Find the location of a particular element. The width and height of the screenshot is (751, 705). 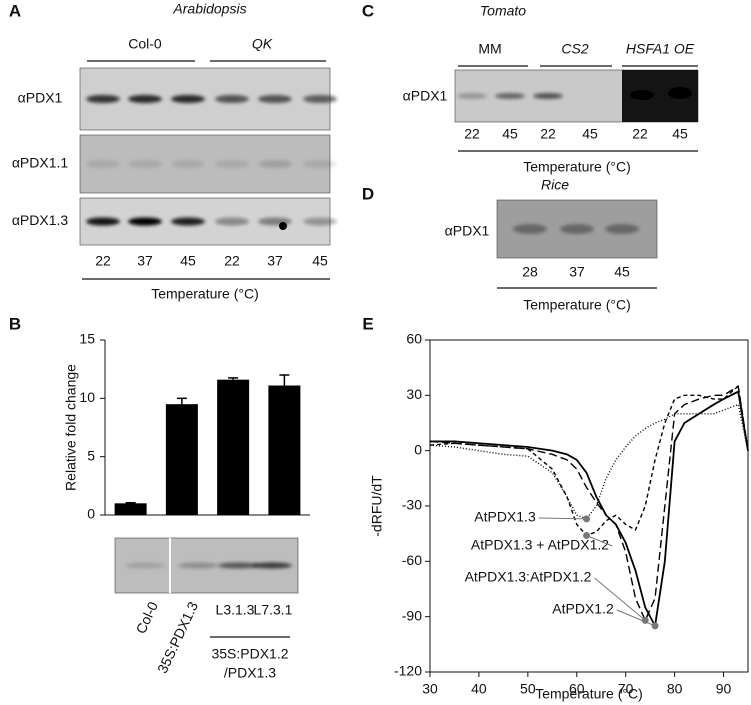

y-tick-label: -30 is located at coordinates (412, 505).